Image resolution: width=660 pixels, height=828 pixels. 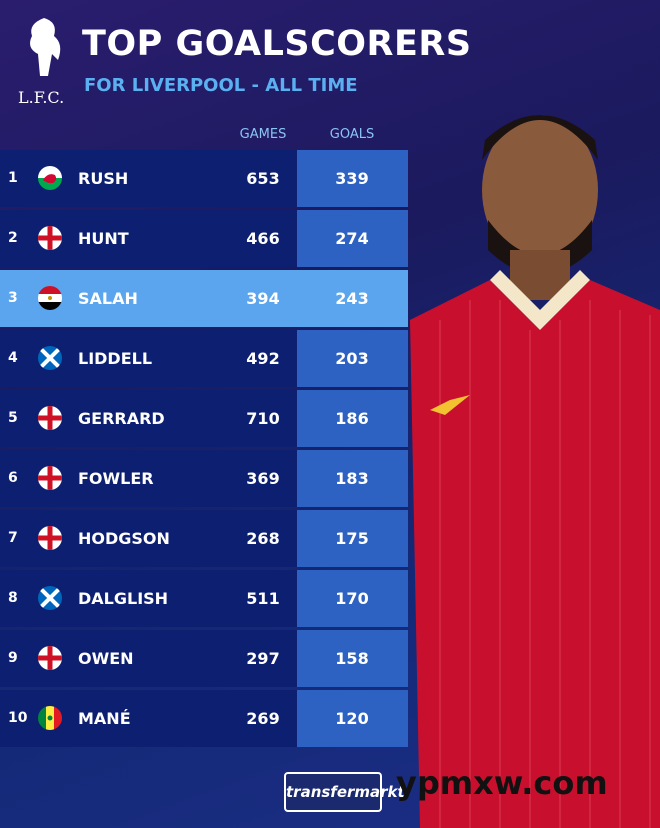 What do you see at coordinates (263, 478) in the screenshot?
I see `games: 369` at bounding box center [263, 478].